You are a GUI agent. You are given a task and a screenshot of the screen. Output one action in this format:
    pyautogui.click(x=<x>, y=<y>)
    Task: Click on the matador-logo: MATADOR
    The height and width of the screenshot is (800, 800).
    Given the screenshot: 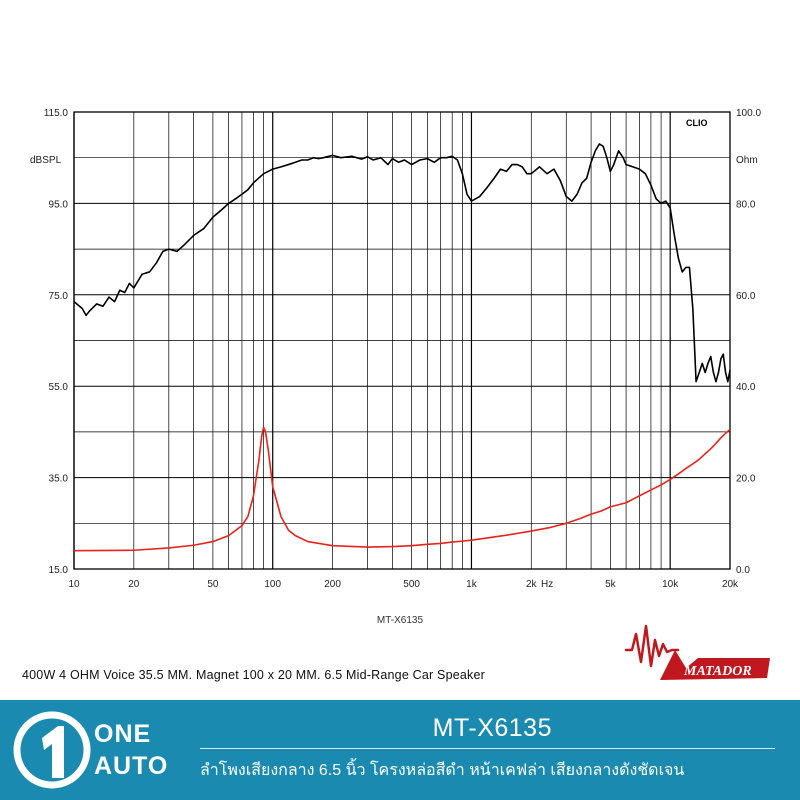 What is the action you would take?
    pyautogui.click(x=697, y=652)
    